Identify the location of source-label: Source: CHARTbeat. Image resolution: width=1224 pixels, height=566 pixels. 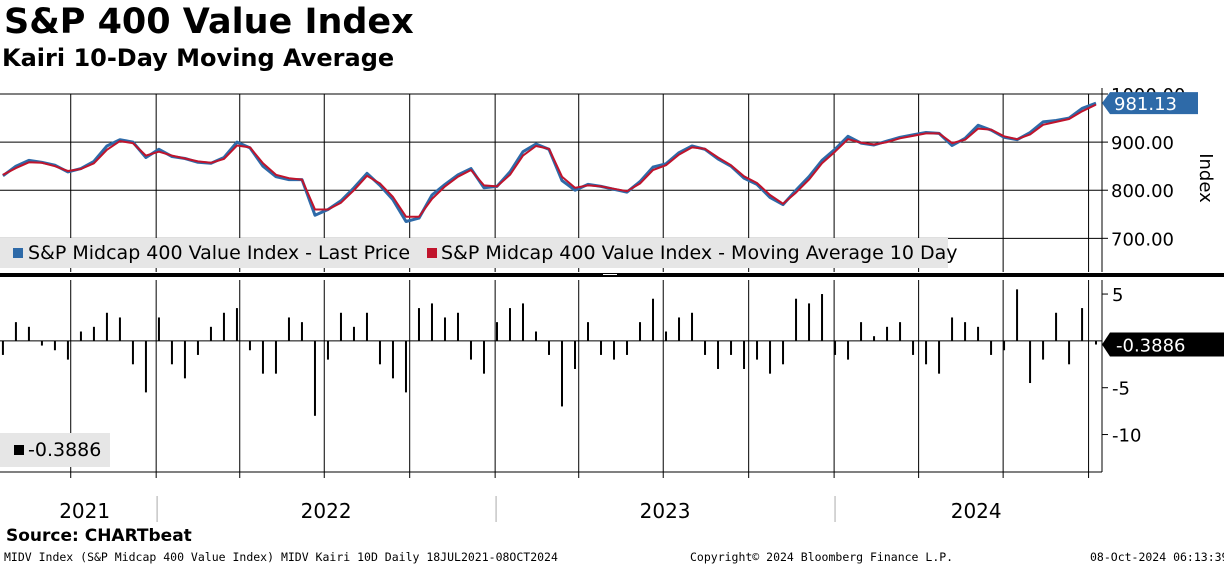
(99, 536).